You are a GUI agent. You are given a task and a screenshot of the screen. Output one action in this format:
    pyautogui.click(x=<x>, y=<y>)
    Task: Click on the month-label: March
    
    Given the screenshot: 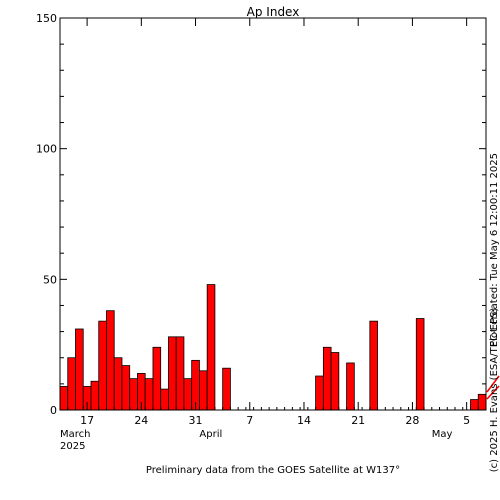 What is the action you would take?
    pyautogui.click(x=75, y=434)
    